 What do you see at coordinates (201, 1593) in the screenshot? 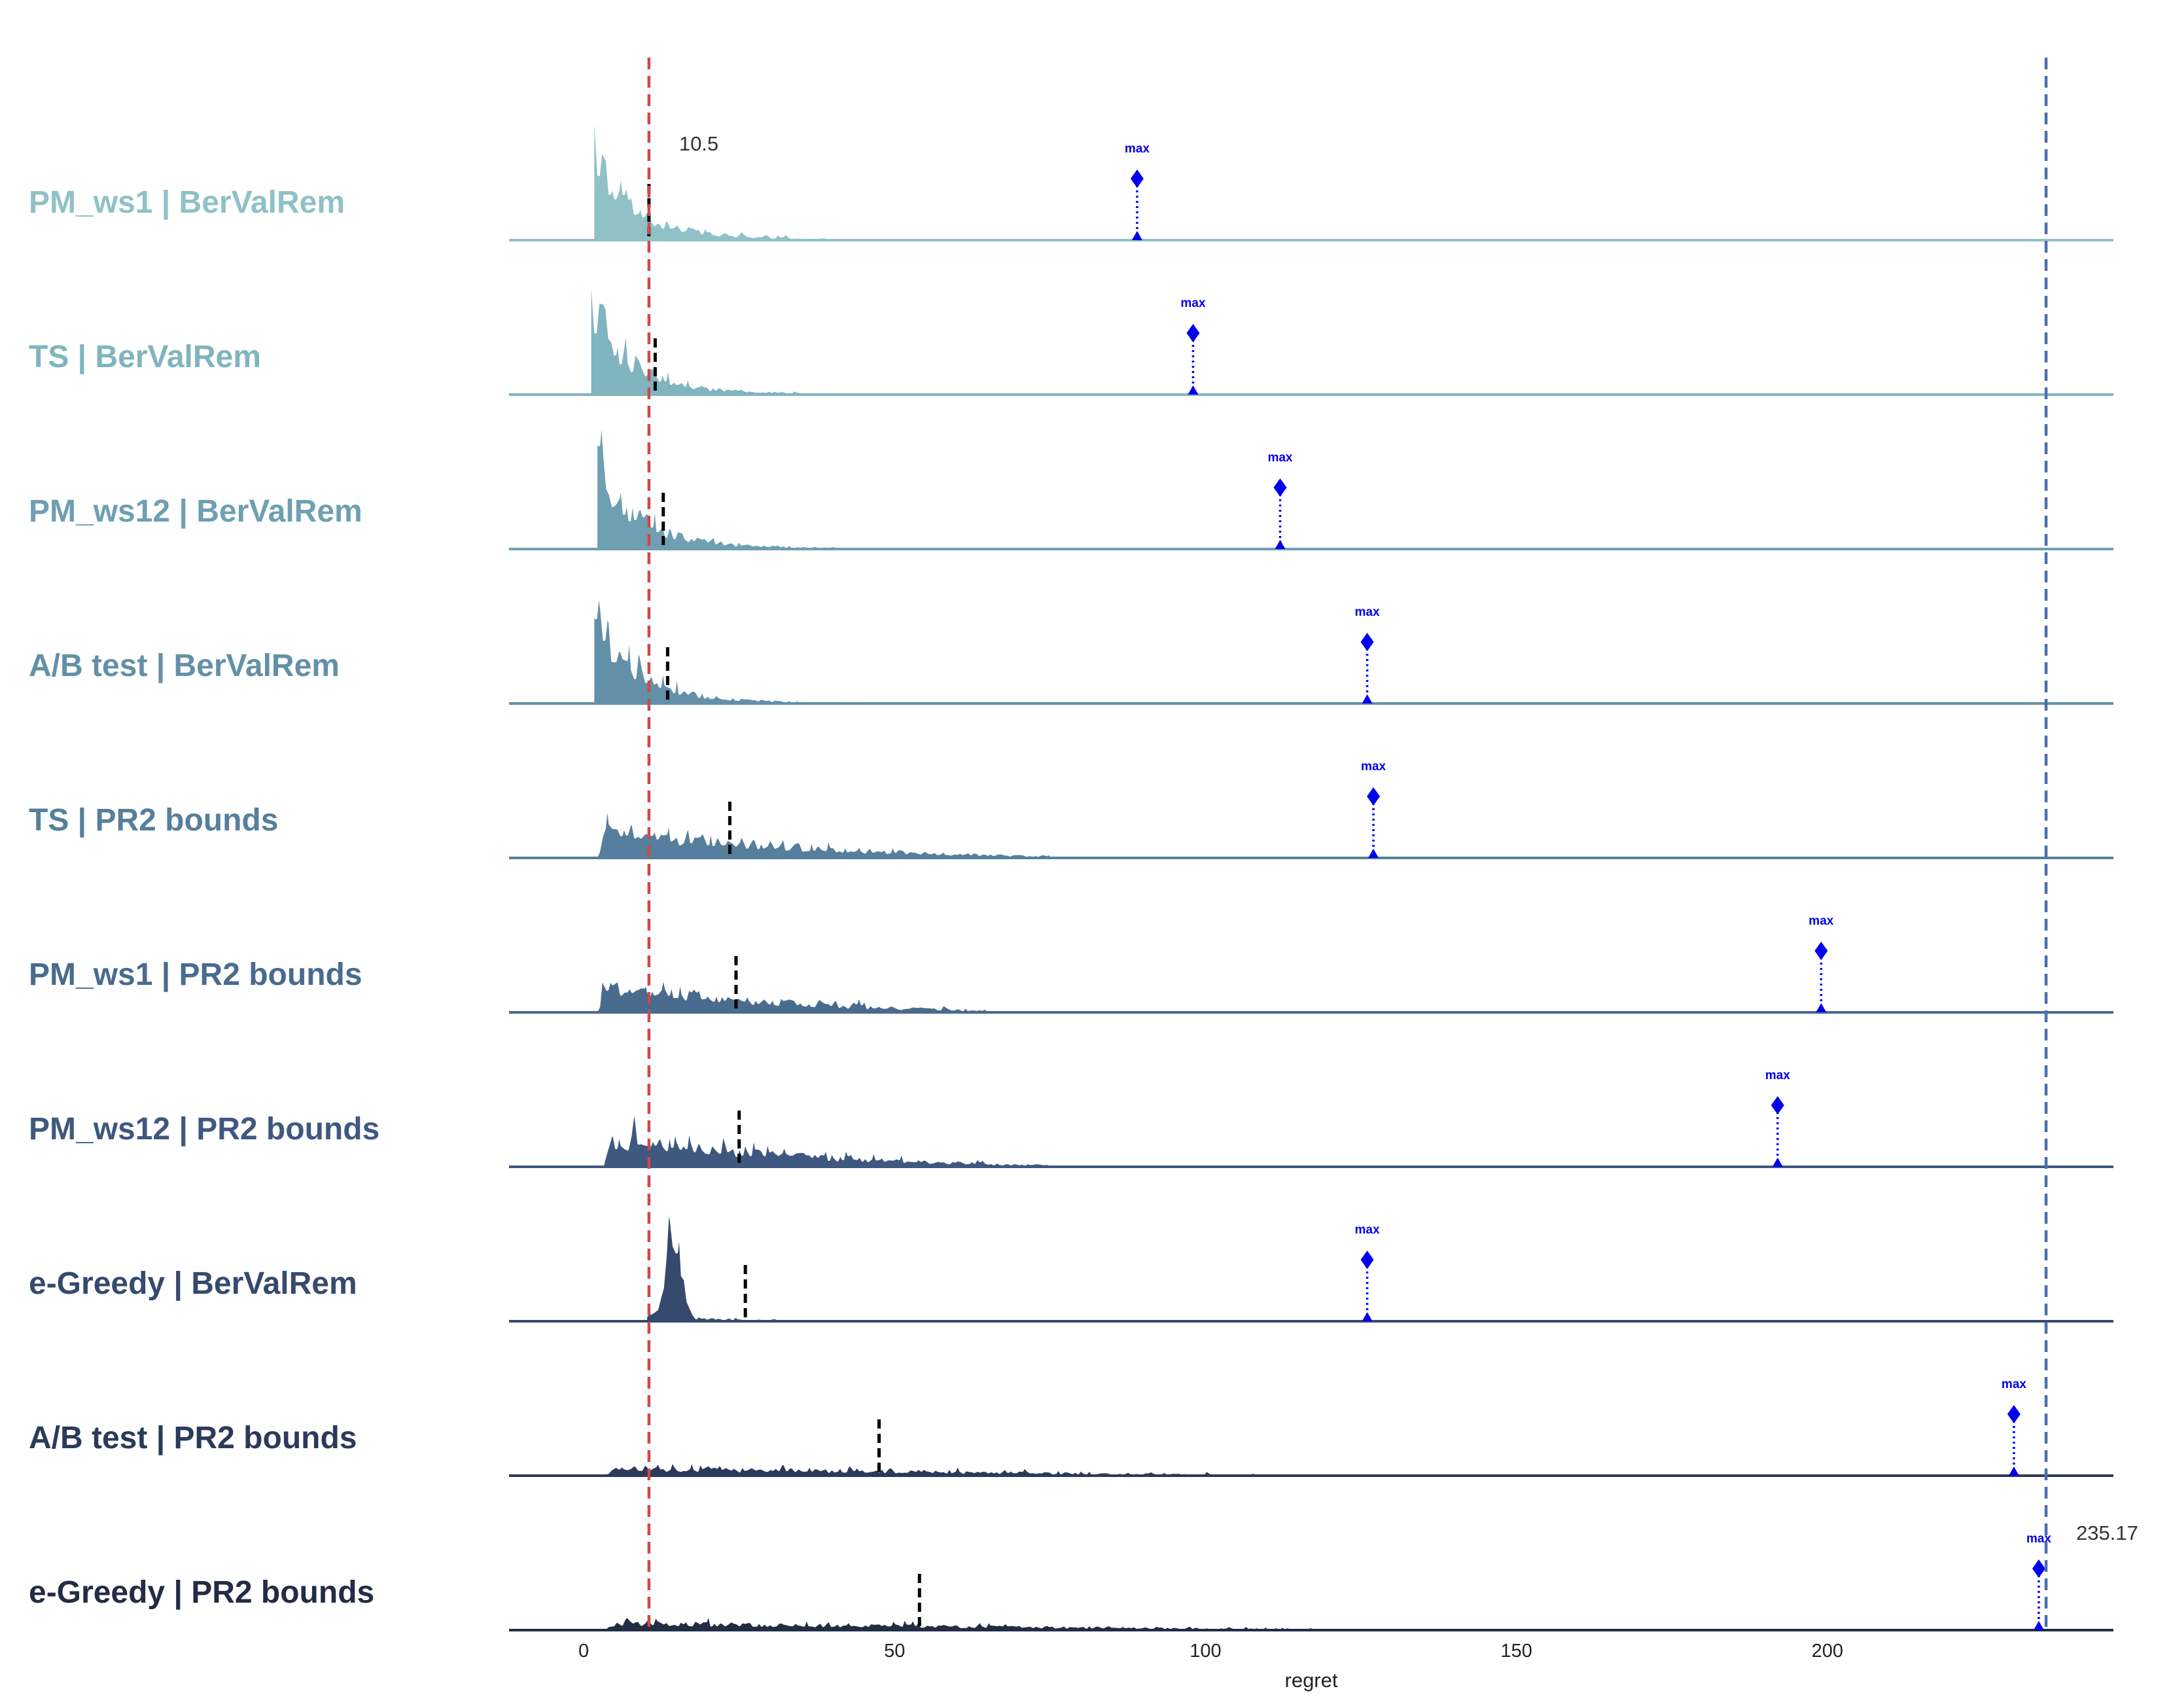
I see `series-label: e-Greedy | PR2 bounds` at bounding box center [201, 1593].